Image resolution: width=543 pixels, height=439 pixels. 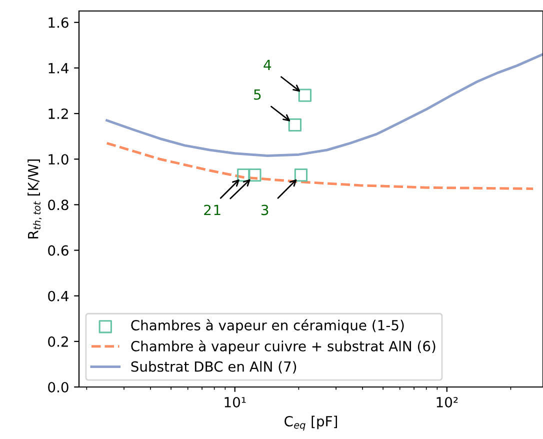 What do you see at coordinates (235, 402) in the screenshot?
I see `x-tick-label: 10¹` at bounding box center [235, 402].